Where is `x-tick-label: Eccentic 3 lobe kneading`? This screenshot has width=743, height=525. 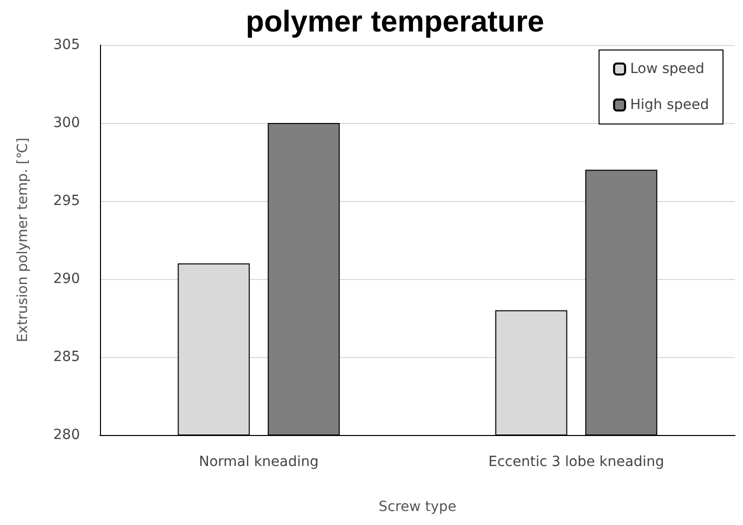
x-tick-label: Eccentic 3 lobe kneading is located at coordinates (576, 462).